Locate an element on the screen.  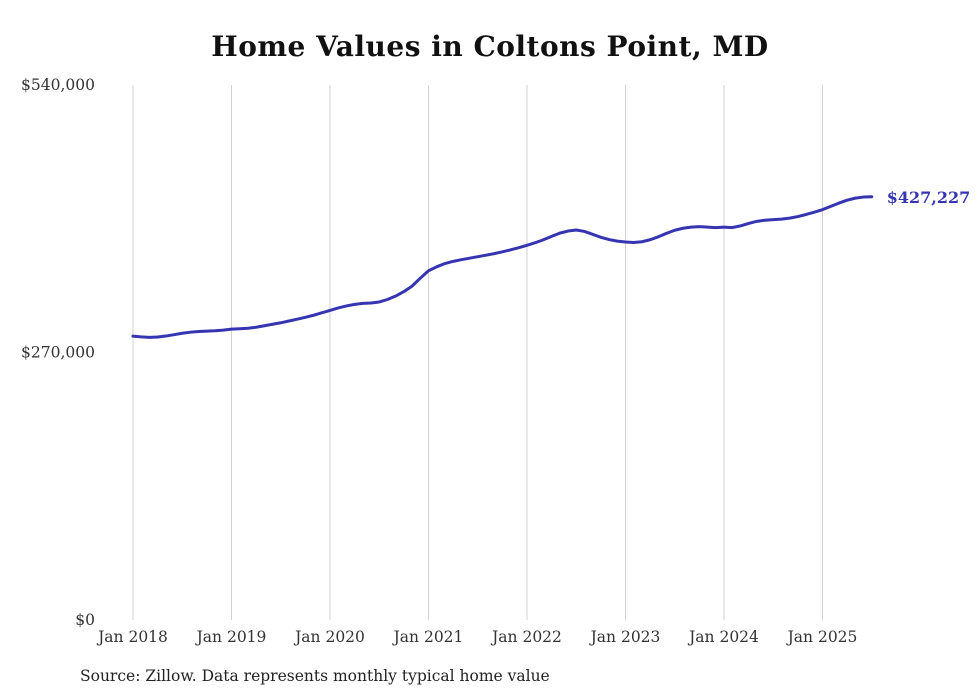
x-axis-tick-label: Jan 2021 is located at coordinates (428, 637).